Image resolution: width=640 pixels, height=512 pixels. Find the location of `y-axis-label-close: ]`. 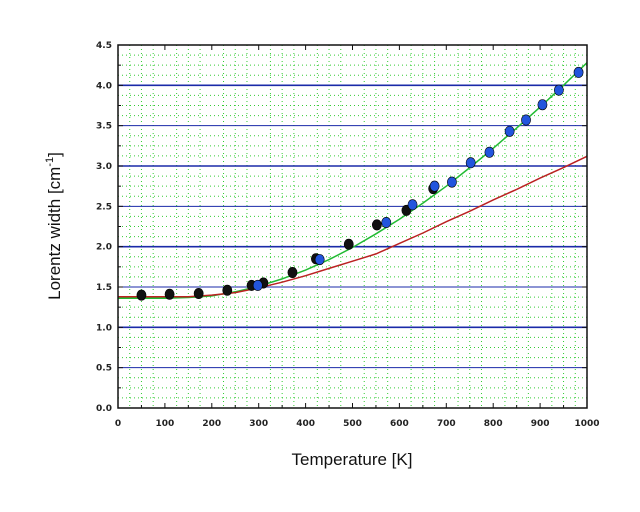

y-axis-label-close: ] is located at coordinates (54, 154).